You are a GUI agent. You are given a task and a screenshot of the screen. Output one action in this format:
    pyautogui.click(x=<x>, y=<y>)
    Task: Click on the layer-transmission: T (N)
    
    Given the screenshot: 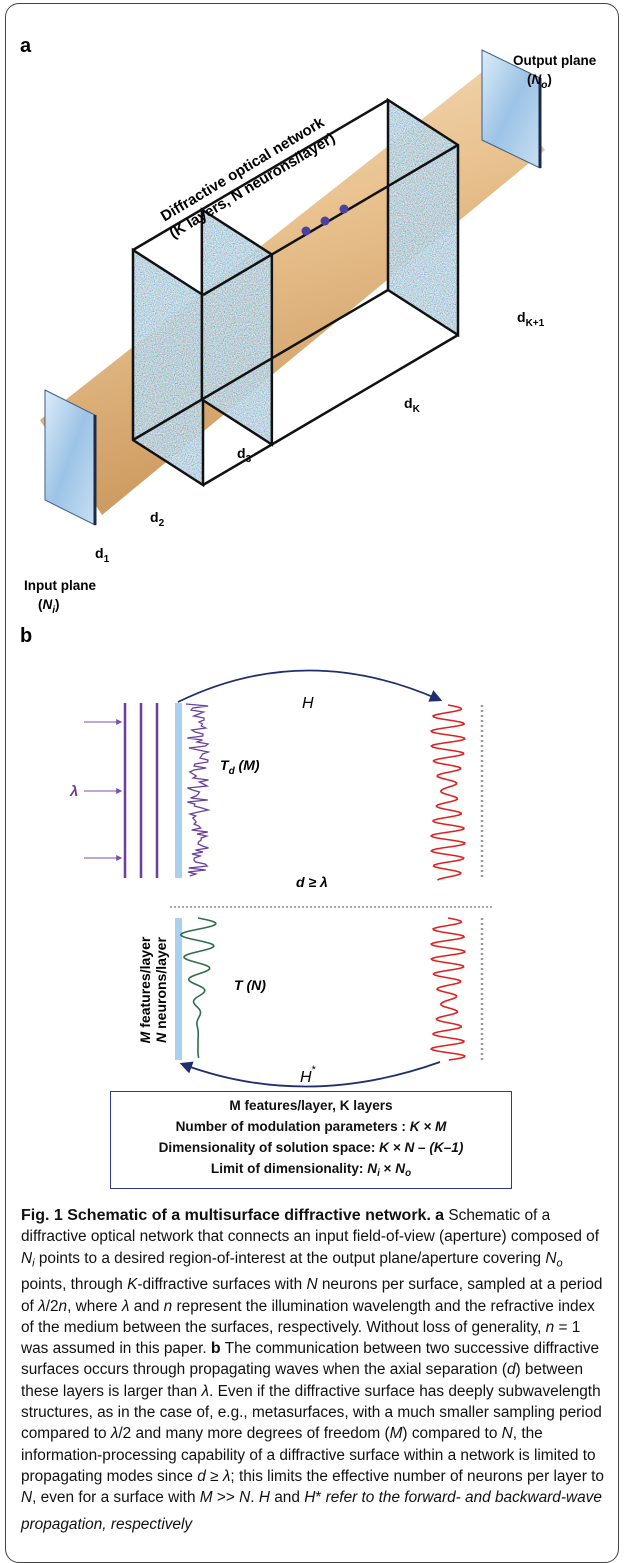 What is the action you would take?
    pyautogui.click(x=250, y=985)
    